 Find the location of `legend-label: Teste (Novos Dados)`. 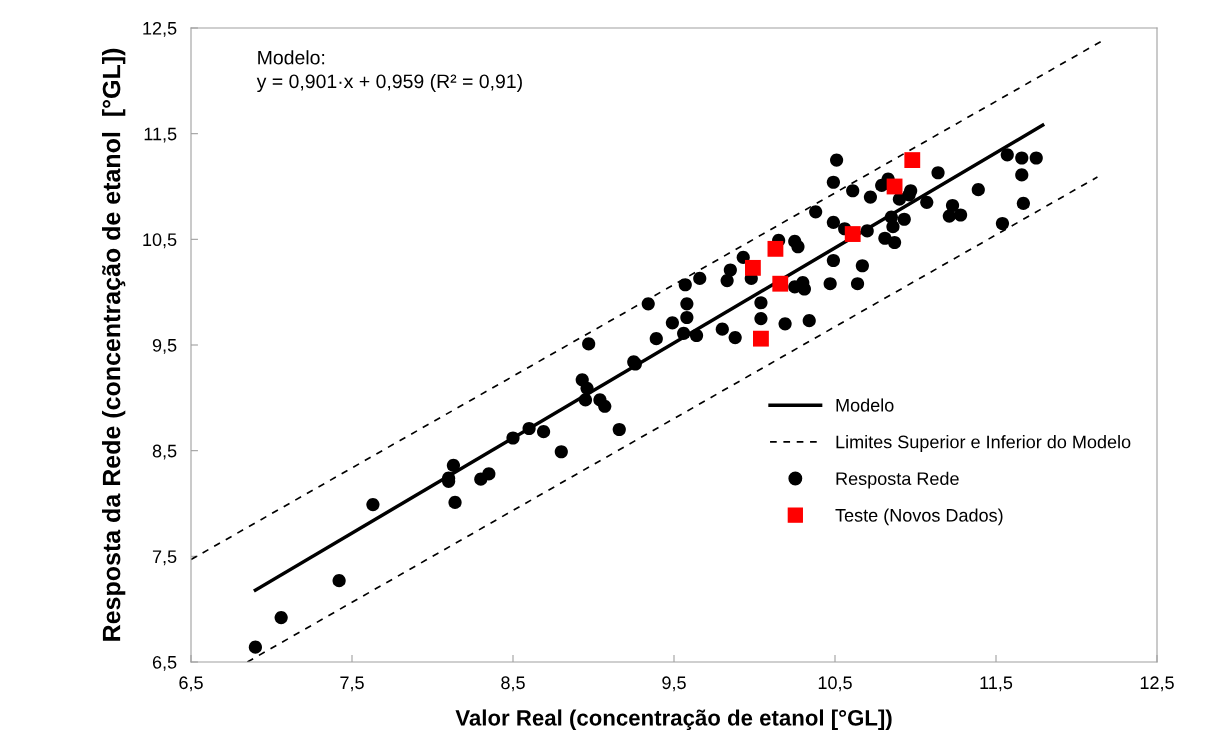

legend-label: Teste (Novos Dados) is located at coordinates (919, 517).